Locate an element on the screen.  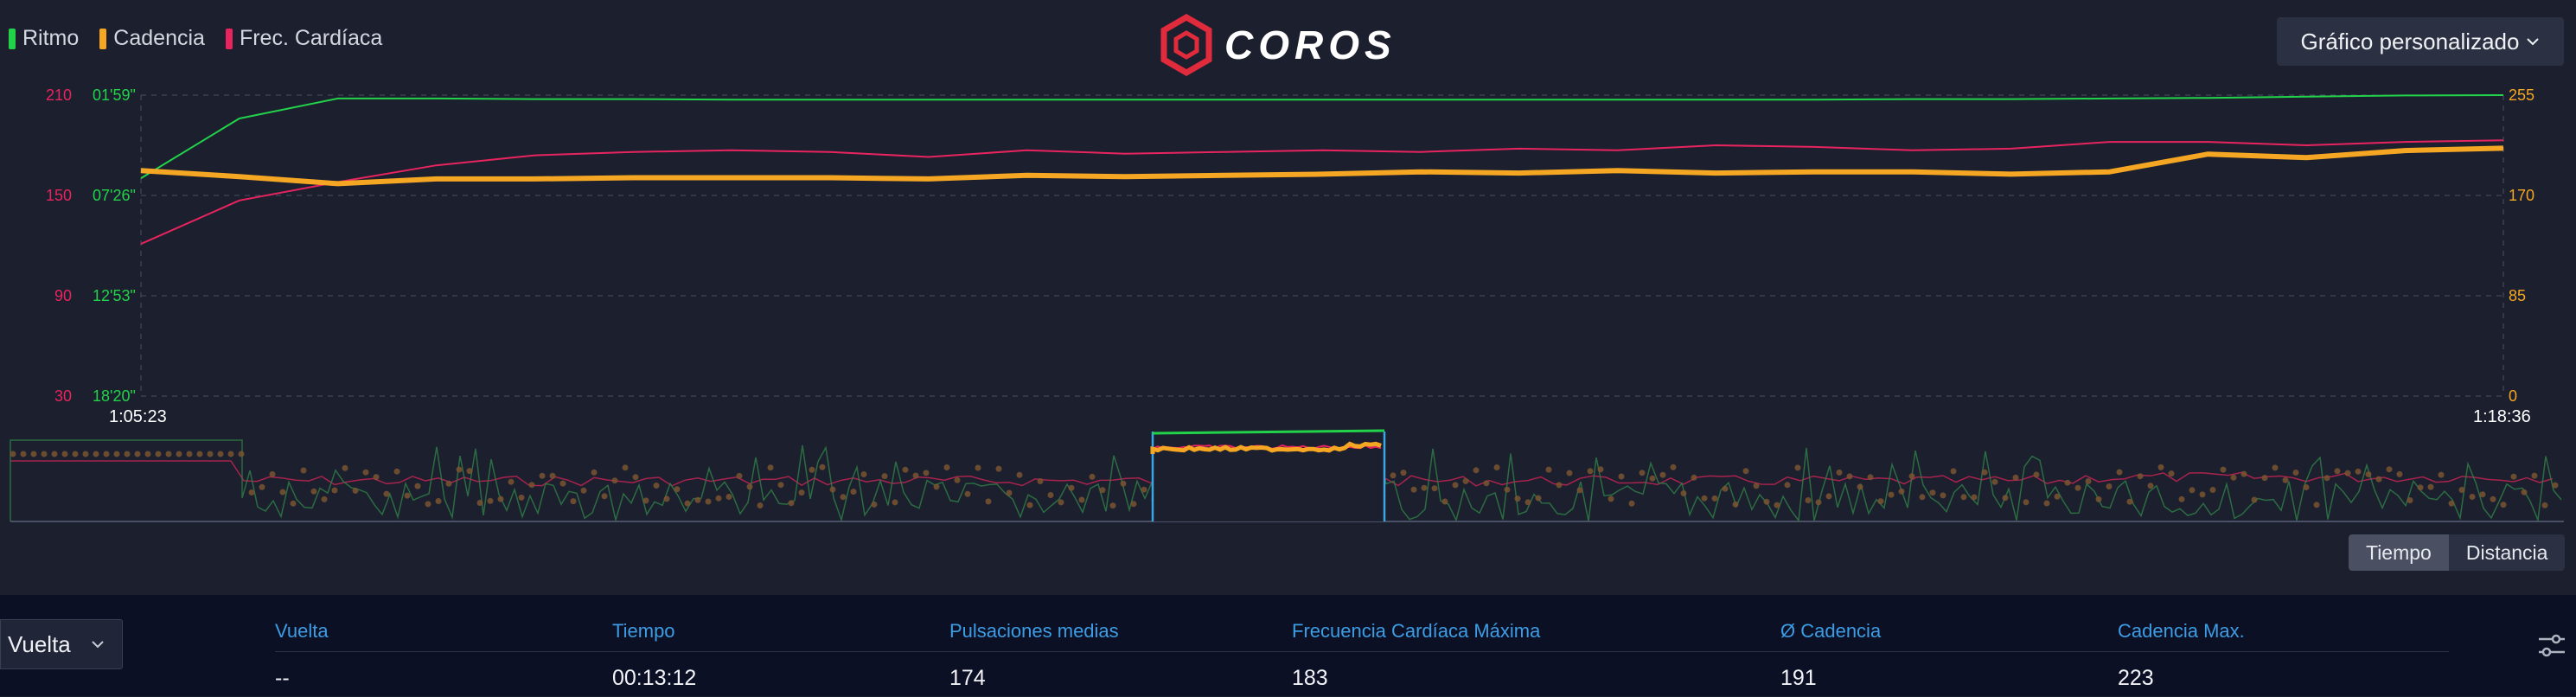
legend-item-pace: Ritmo is located at coordinates (44, 38).